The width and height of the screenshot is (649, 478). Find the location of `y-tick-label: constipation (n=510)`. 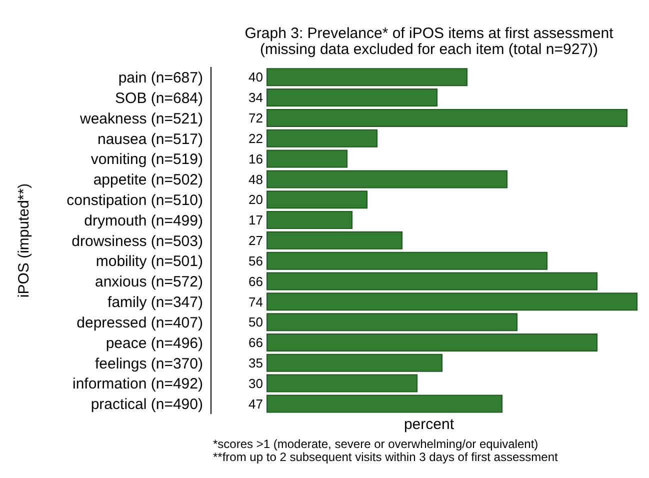

y-tick-label: constipation (n=510) is located at coordinates (134, 200).